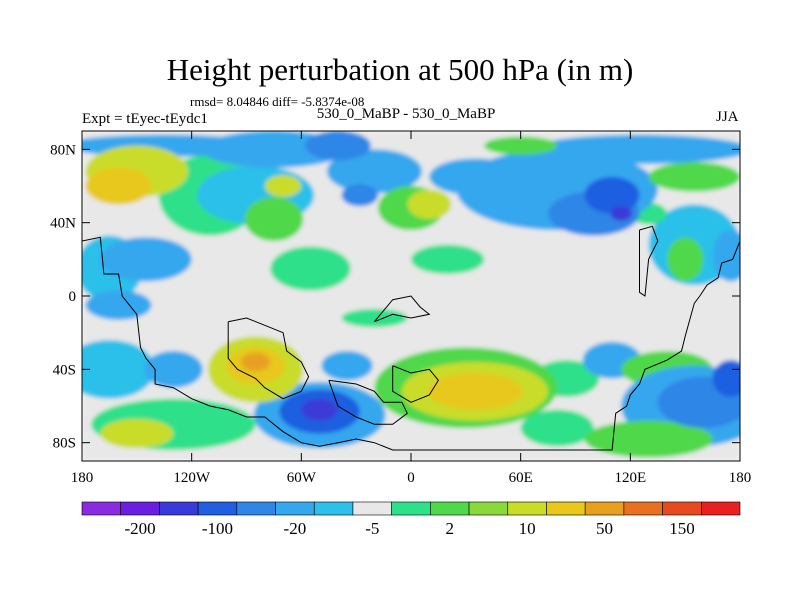  What do you see at coordinates (217, 528) in the screenshot?
I see `colorbar-label: -100` at bounding box center [217, 528].